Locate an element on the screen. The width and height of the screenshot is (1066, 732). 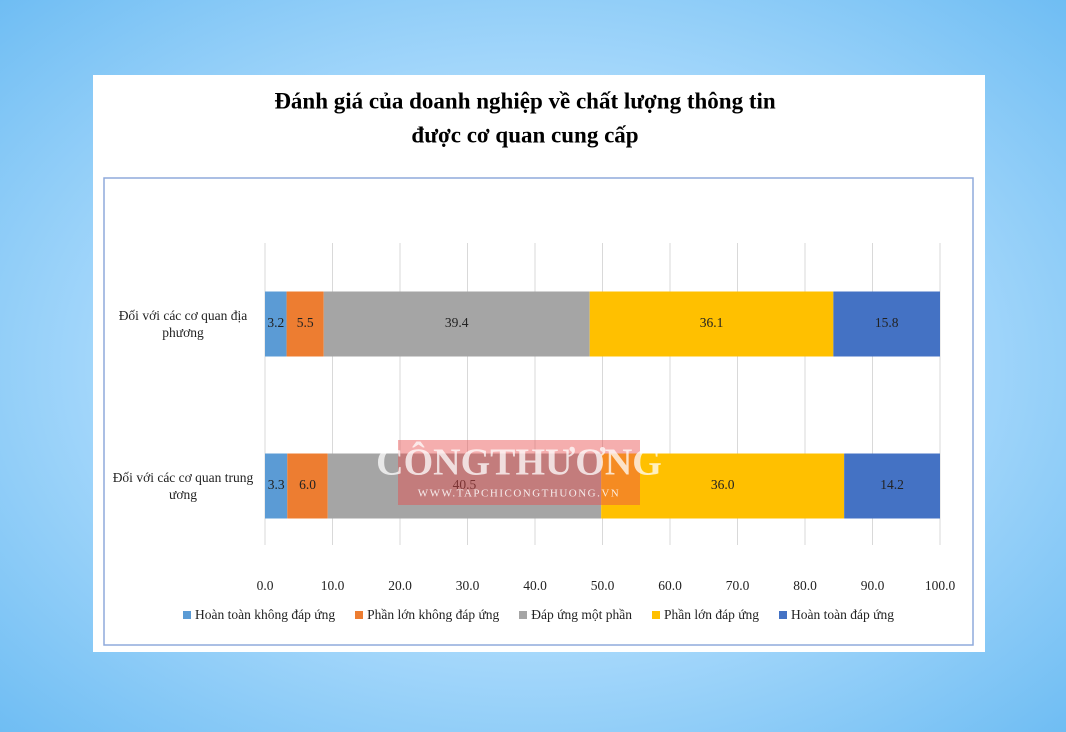
watermark-box is located at coordinates (519, 472).